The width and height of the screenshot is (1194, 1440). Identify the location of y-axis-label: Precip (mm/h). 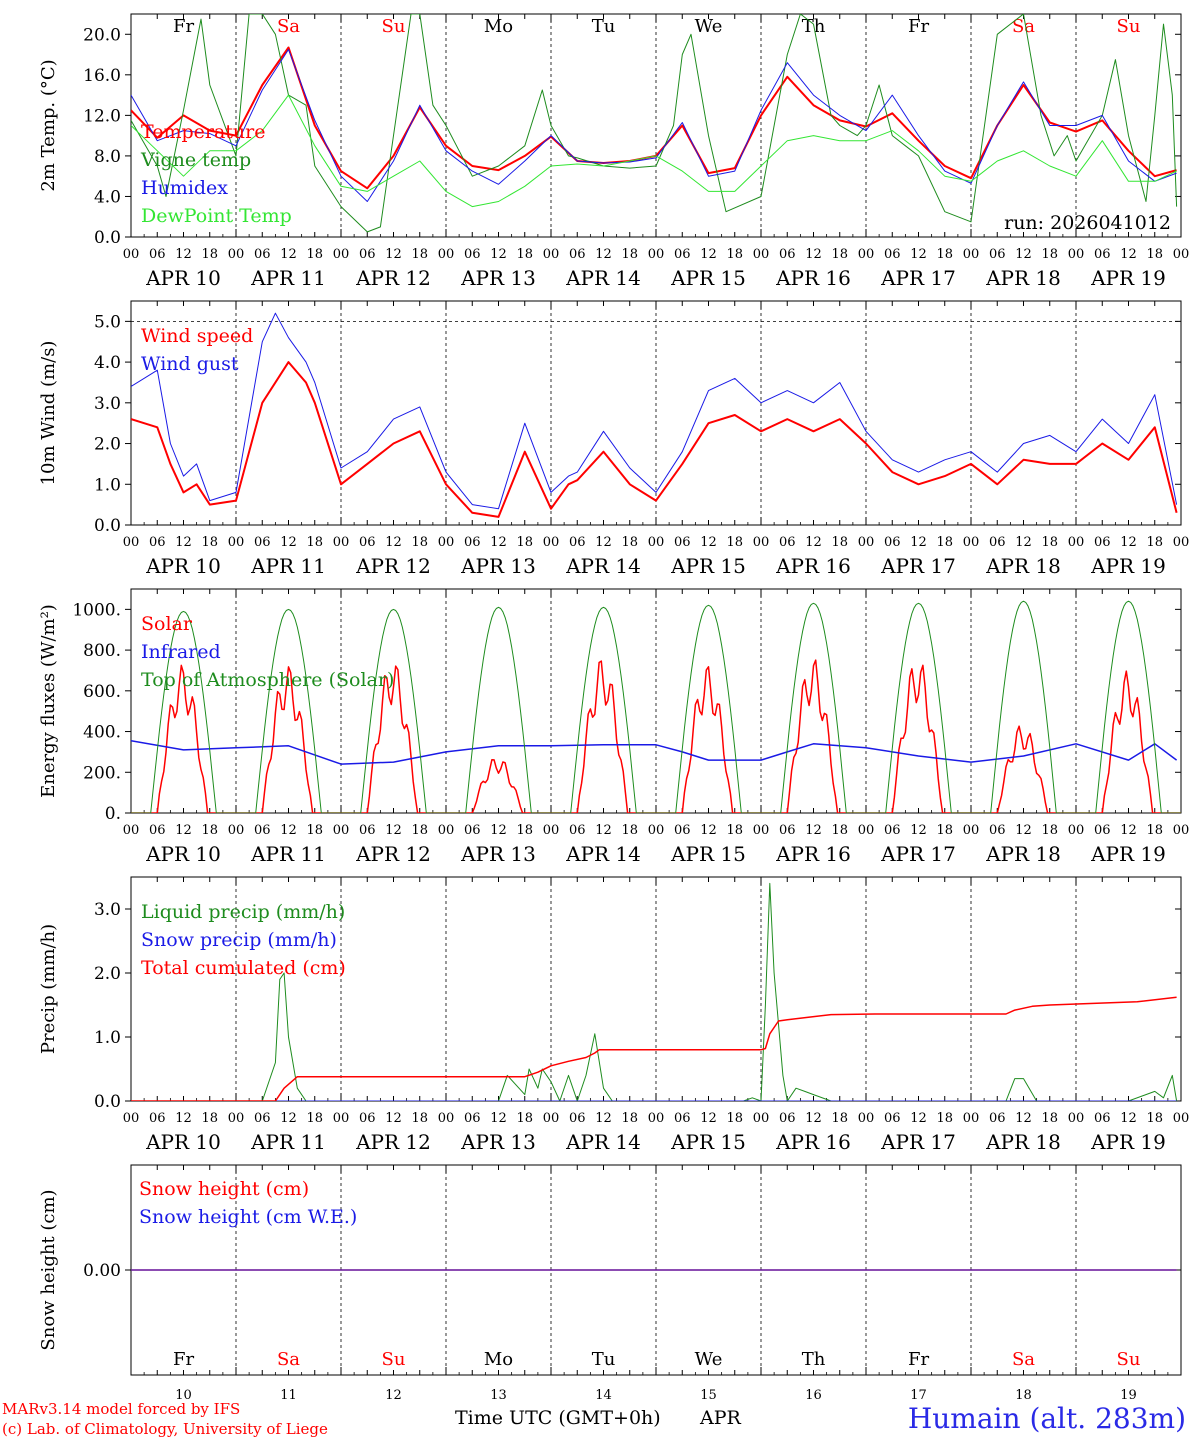
(48, 989).